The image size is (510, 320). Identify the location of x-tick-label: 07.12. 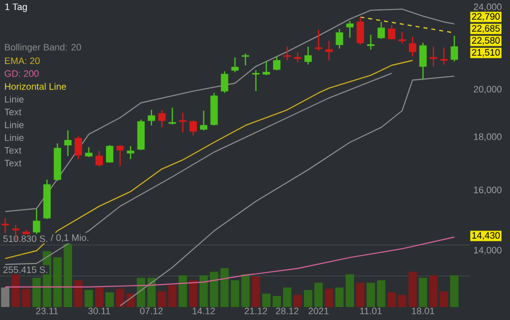
(151, 311).